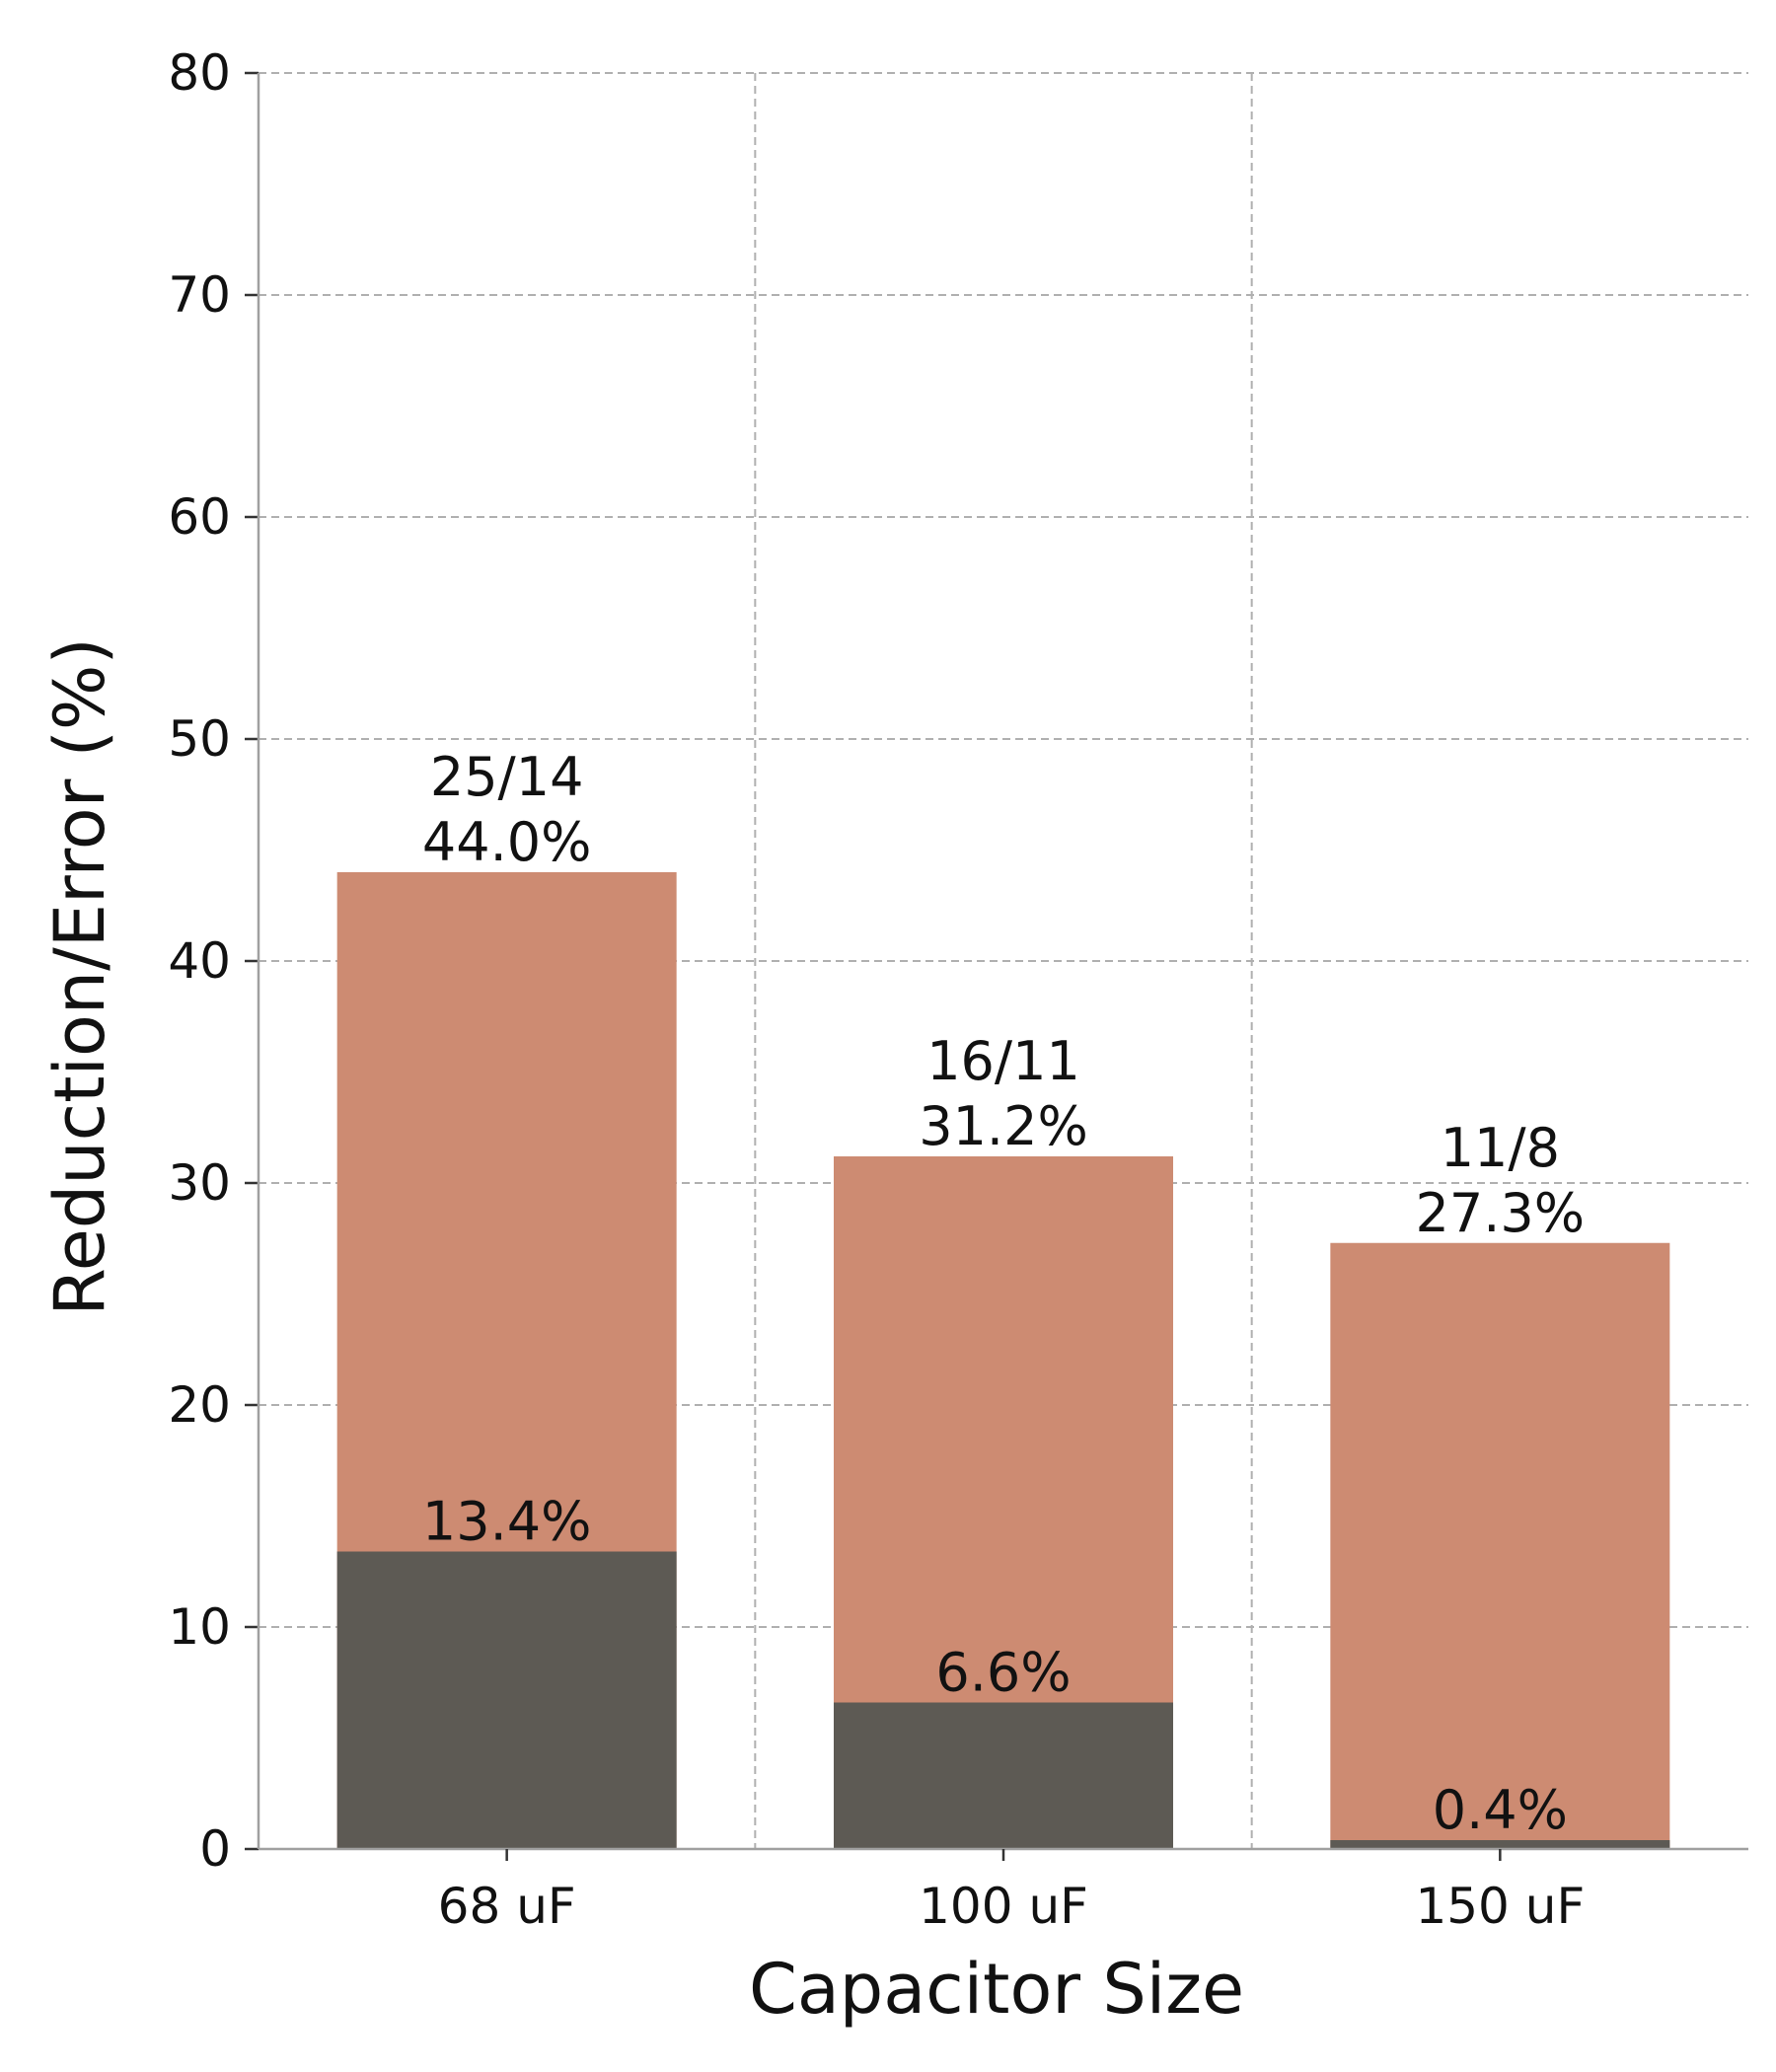 The image size is (1776, 2072). I want to click on y-tick-label: 0, so click(215, 1849).